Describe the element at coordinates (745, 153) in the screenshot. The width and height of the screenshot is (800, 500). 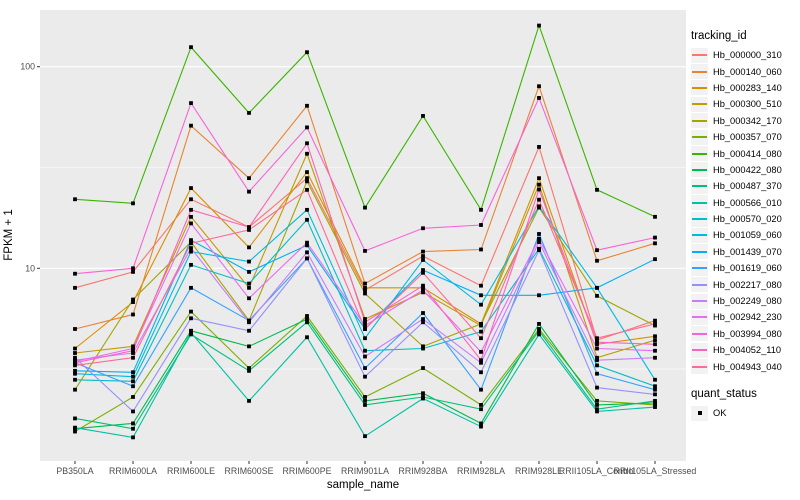
I see `legend-entry: Hb_000414_080` at that location.